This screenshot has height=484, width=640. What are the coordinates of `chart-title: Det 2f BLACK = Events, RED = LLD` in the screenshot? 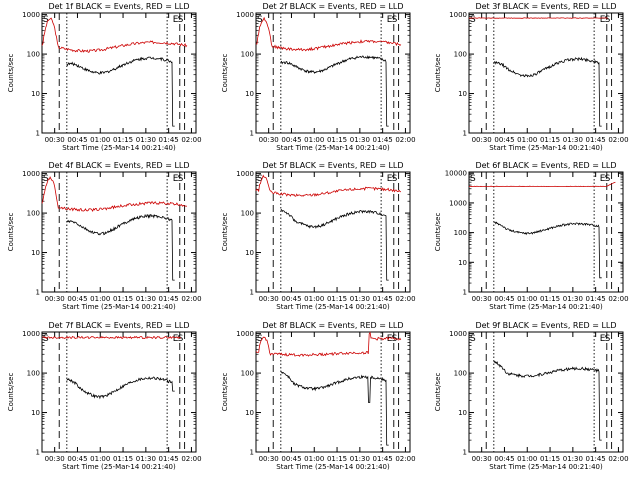 It's located at (332, 6).